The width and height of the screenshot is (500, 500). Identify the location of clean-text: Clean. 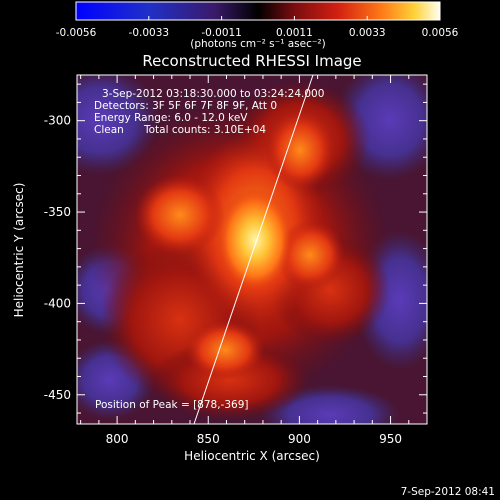
(109, 130).